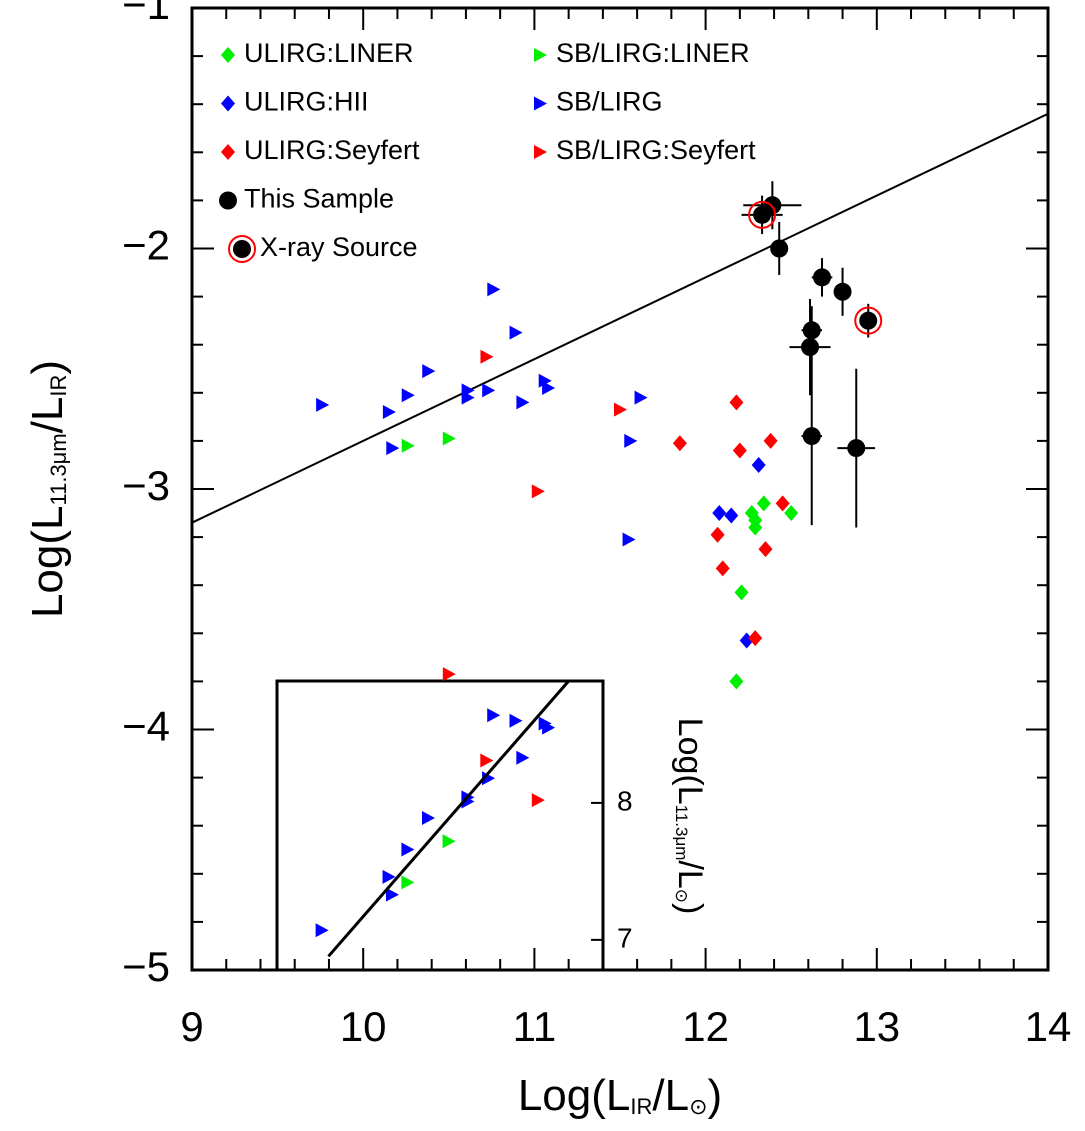 This screenshot has width=1085, height=1131. Describe the element at coordinates (876, 1026) in the screenshot. I see `x-tick-label: 13` at that location.